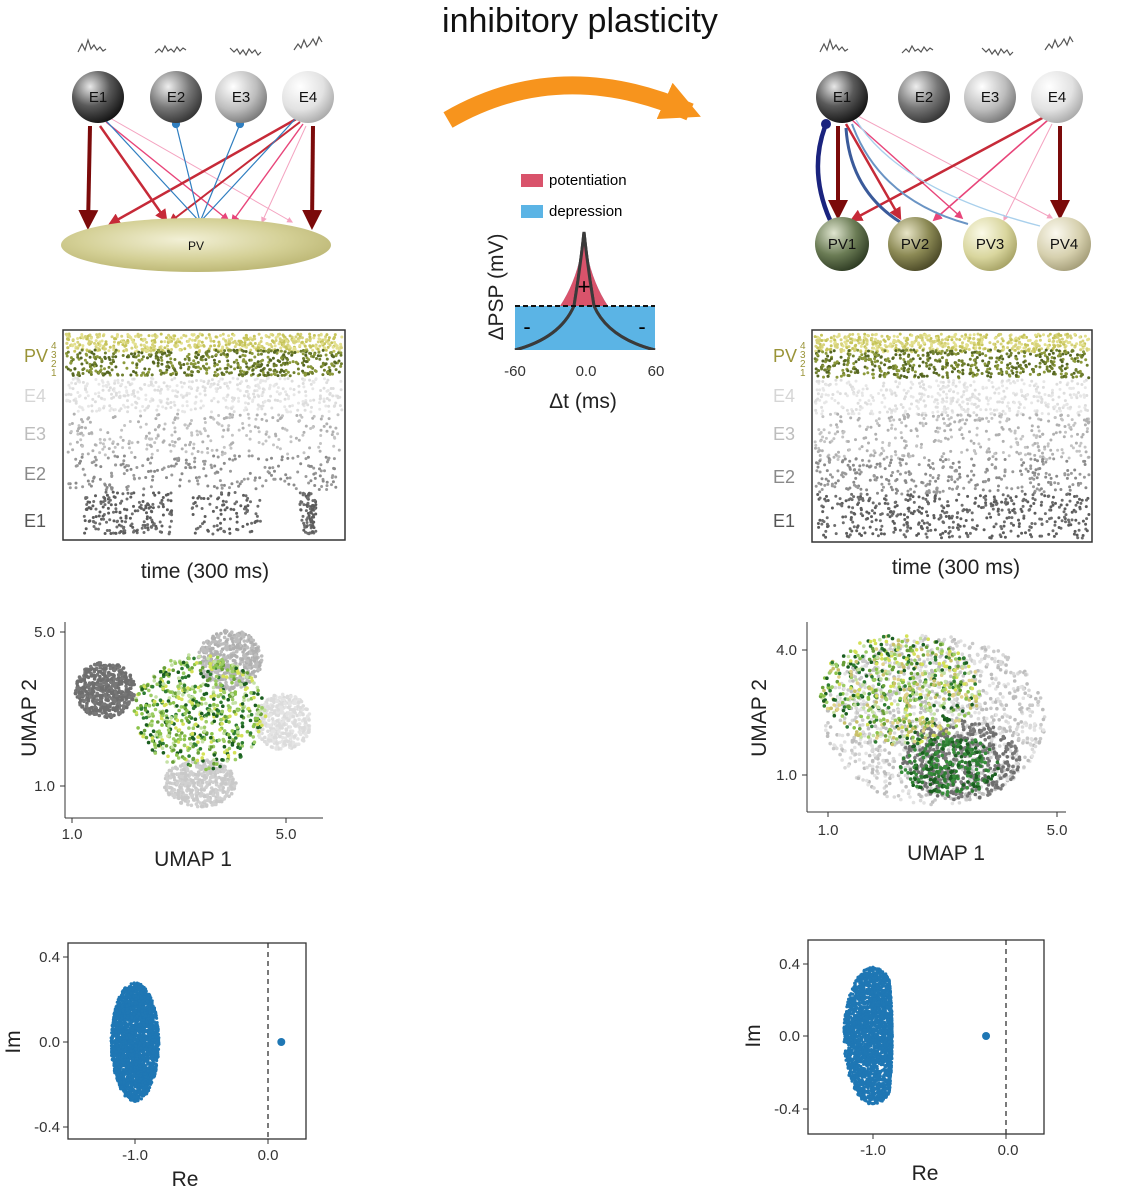 The image size is (1131, 1200). I want to click on pv-nodes: PV1 PV2 PV3 PV4, so click(953, 244).